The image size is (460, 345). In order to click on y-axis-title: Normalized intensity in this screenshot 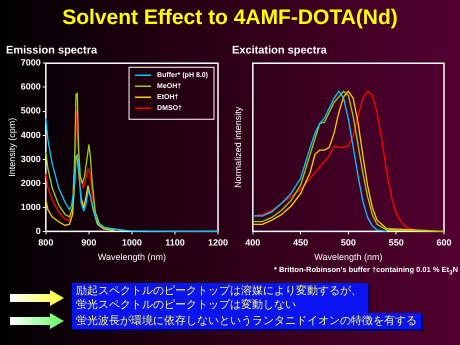, I will do `click(237, 147)`.